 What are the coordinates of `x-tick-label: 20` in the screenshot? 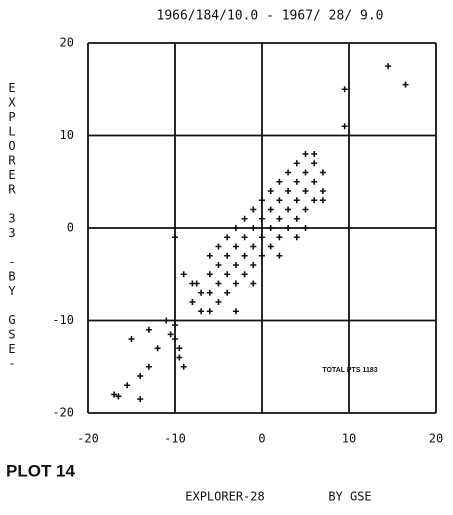 It's located at (436, 439).